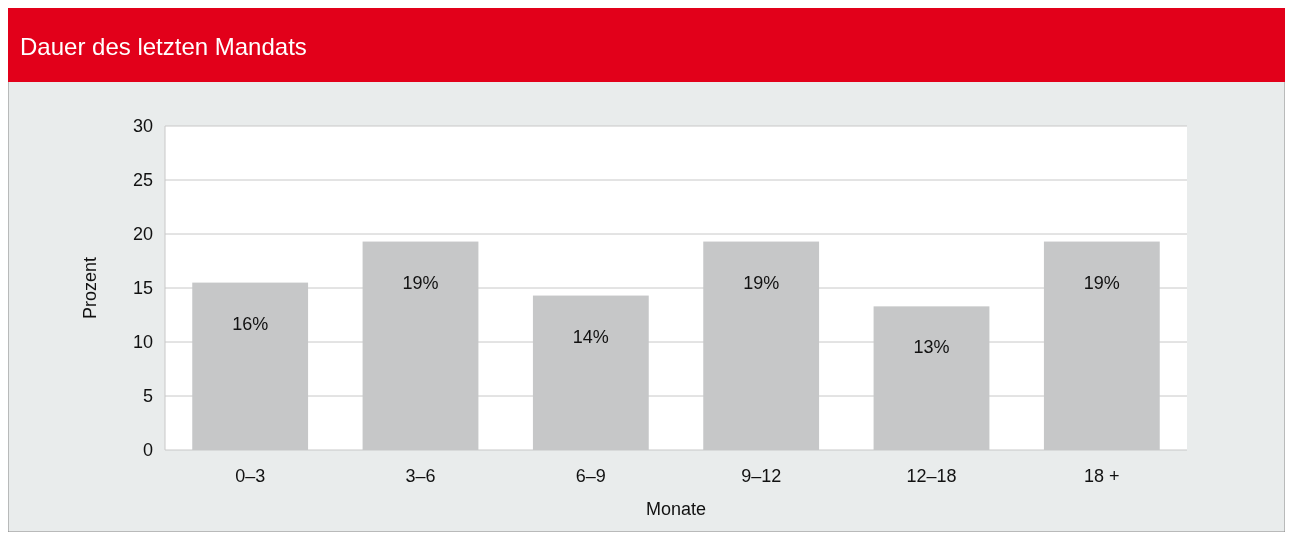 The image size is (1293, 540). What do you see at coordinates (250, 476) in the screenshot?
I see `x-tick-label: 0–3` at bounding box center [250, 476].